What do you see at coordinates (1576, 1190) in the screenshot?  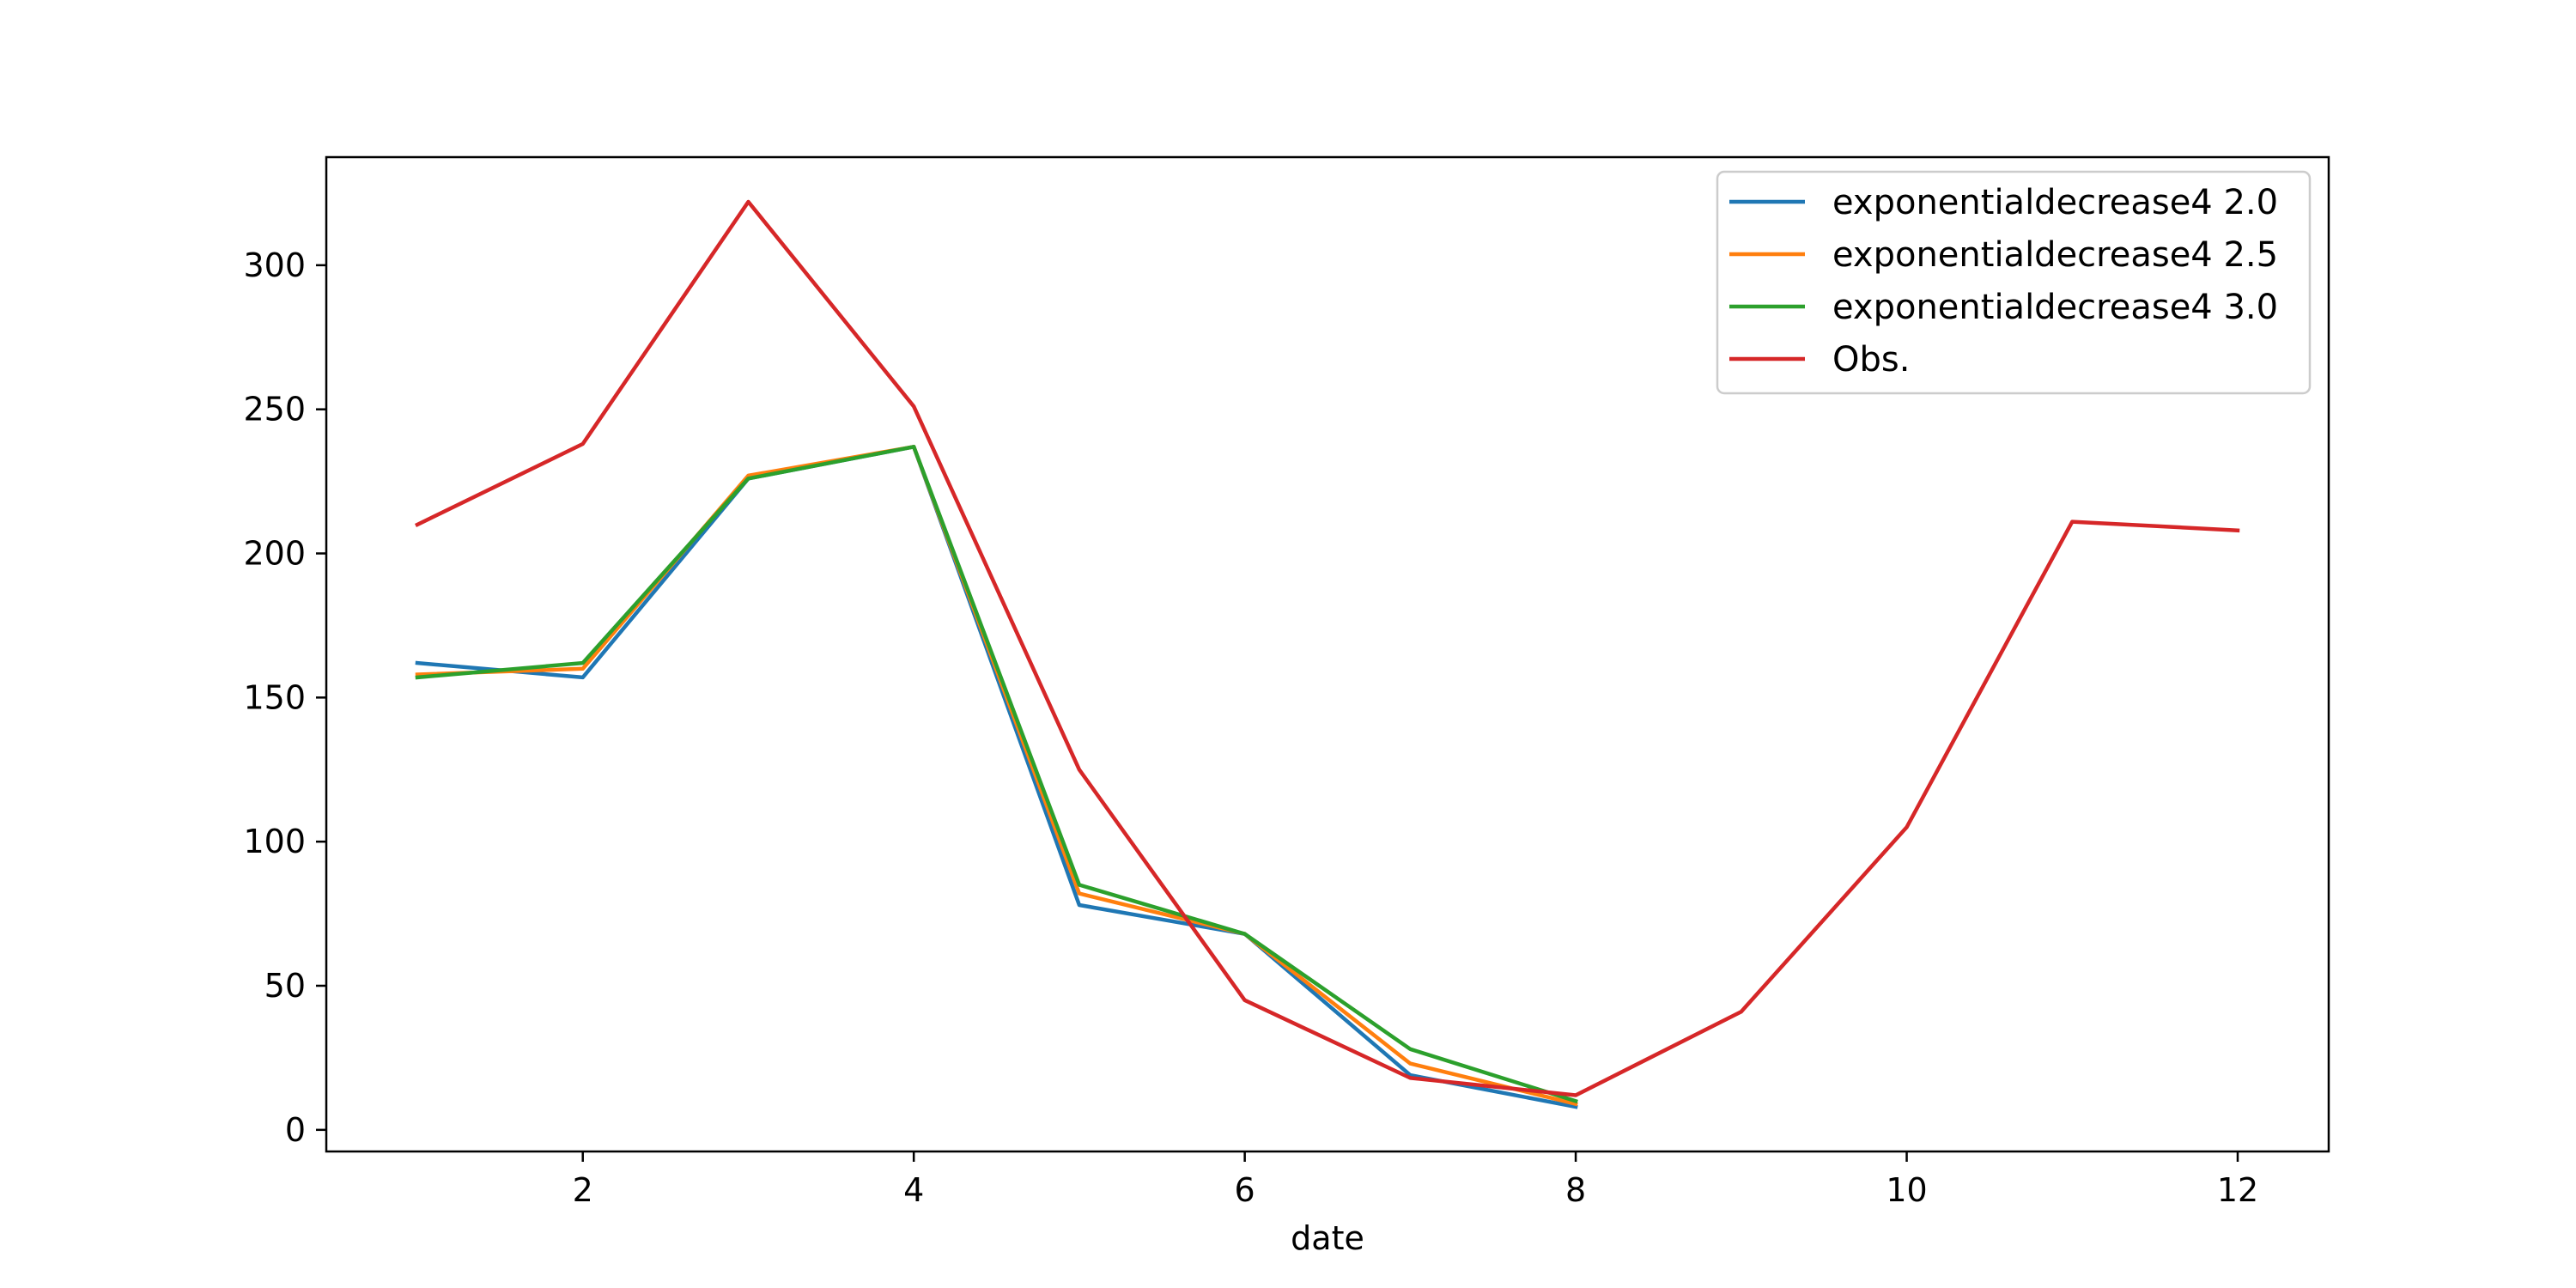 I see `x-tick-label: 8` at bounding box center [1576, 1190].